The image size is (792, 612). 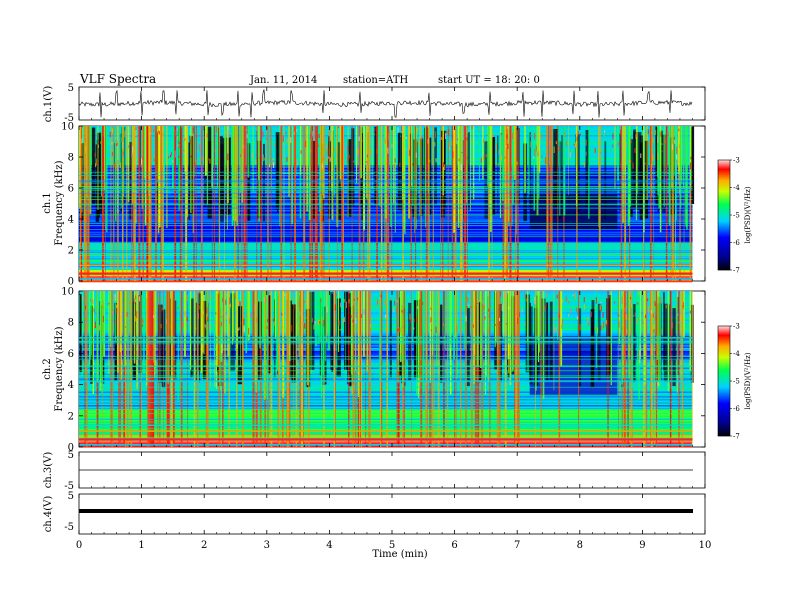 I want to click on x-tick-label: 7, so click(x=517, y=545).